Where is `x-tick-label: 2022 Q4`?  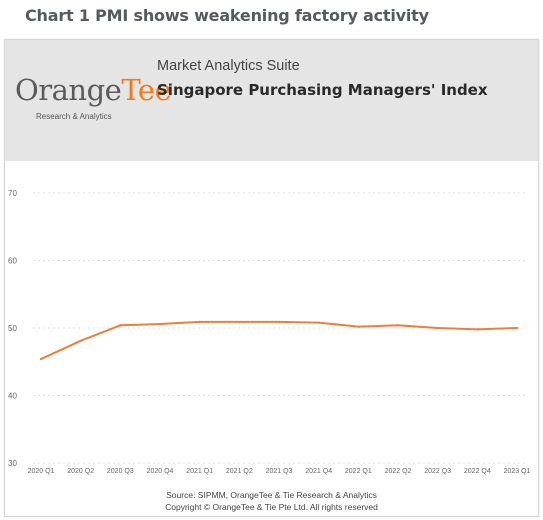
x-tick-label: 2022 Q4 is located at coordinates (477, 471).